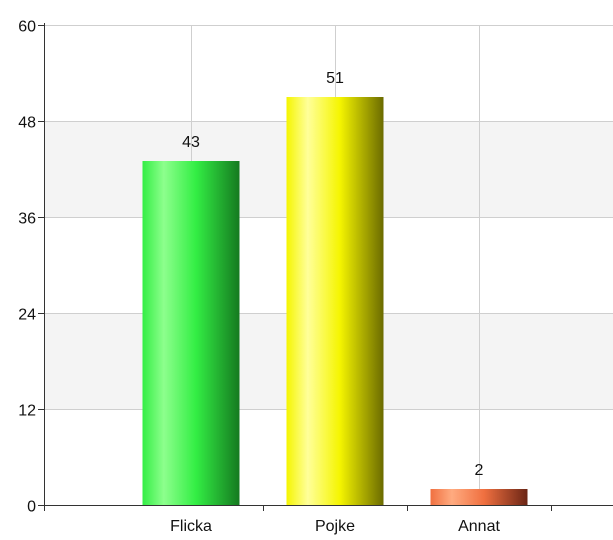 This screenshot has width=613, height=540. Describe the element at coordinates (191, 142) in the screenshot. I see `data-label-flicka: 43` at that location.